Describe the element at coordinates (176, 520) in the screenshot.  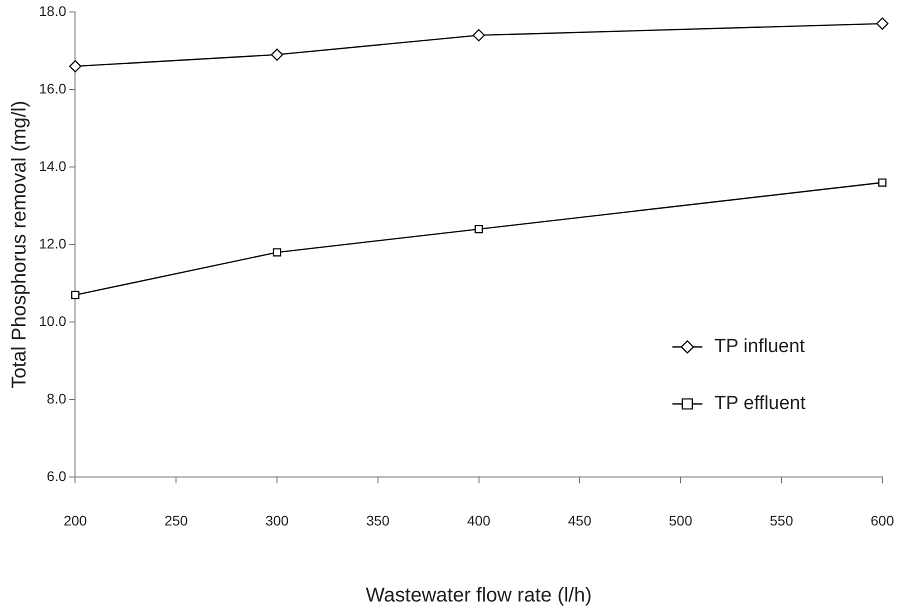
I see `x-tick-label: 250` at that location.